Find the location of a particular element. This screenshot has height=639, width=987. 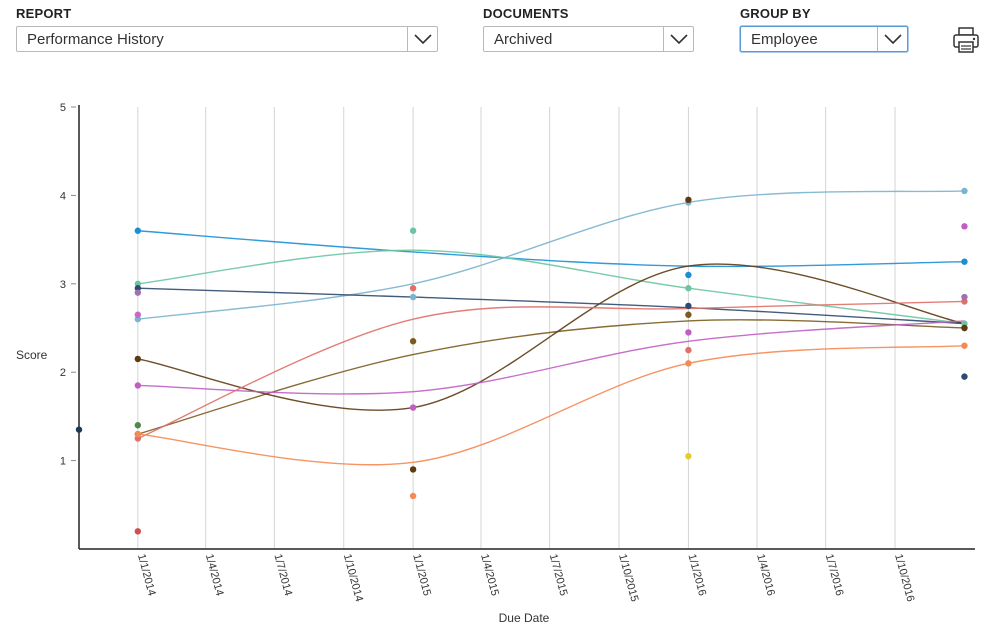

report-select-value: Performance History is located at coordinates (95, 39).